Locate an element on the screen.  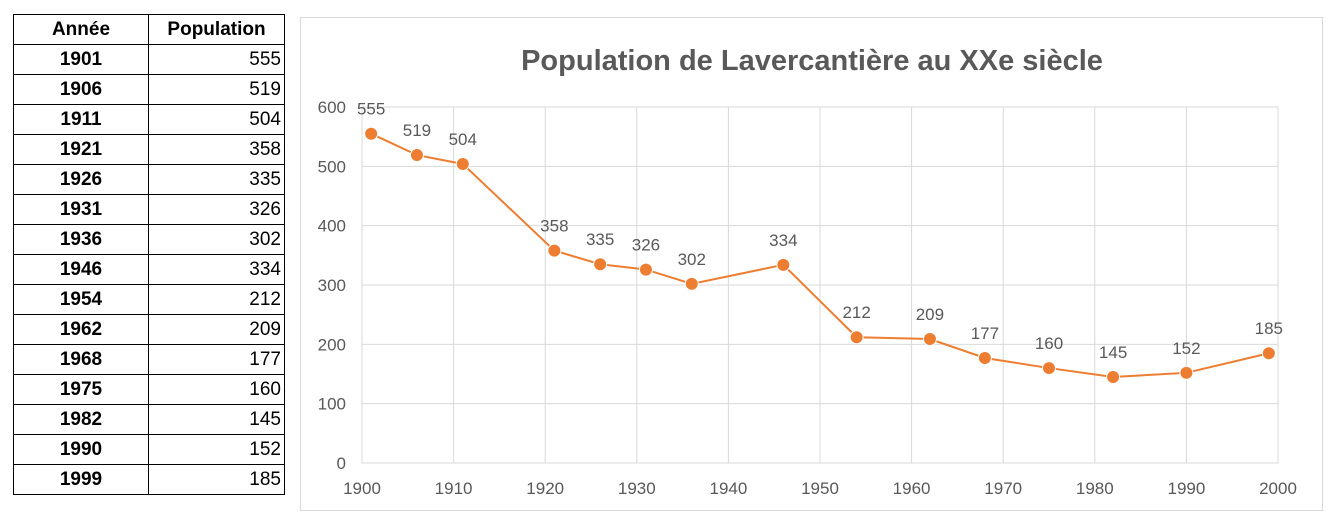
data-label: 335 is located at coordinates (600, 239).